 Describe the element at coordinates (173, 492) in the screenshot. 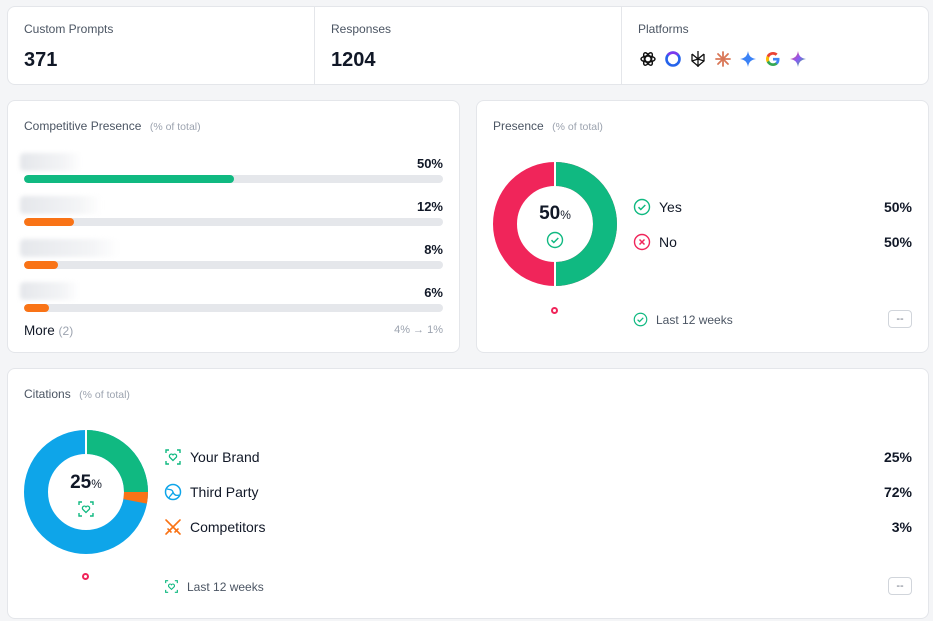

I see `globe-icon` at that location.